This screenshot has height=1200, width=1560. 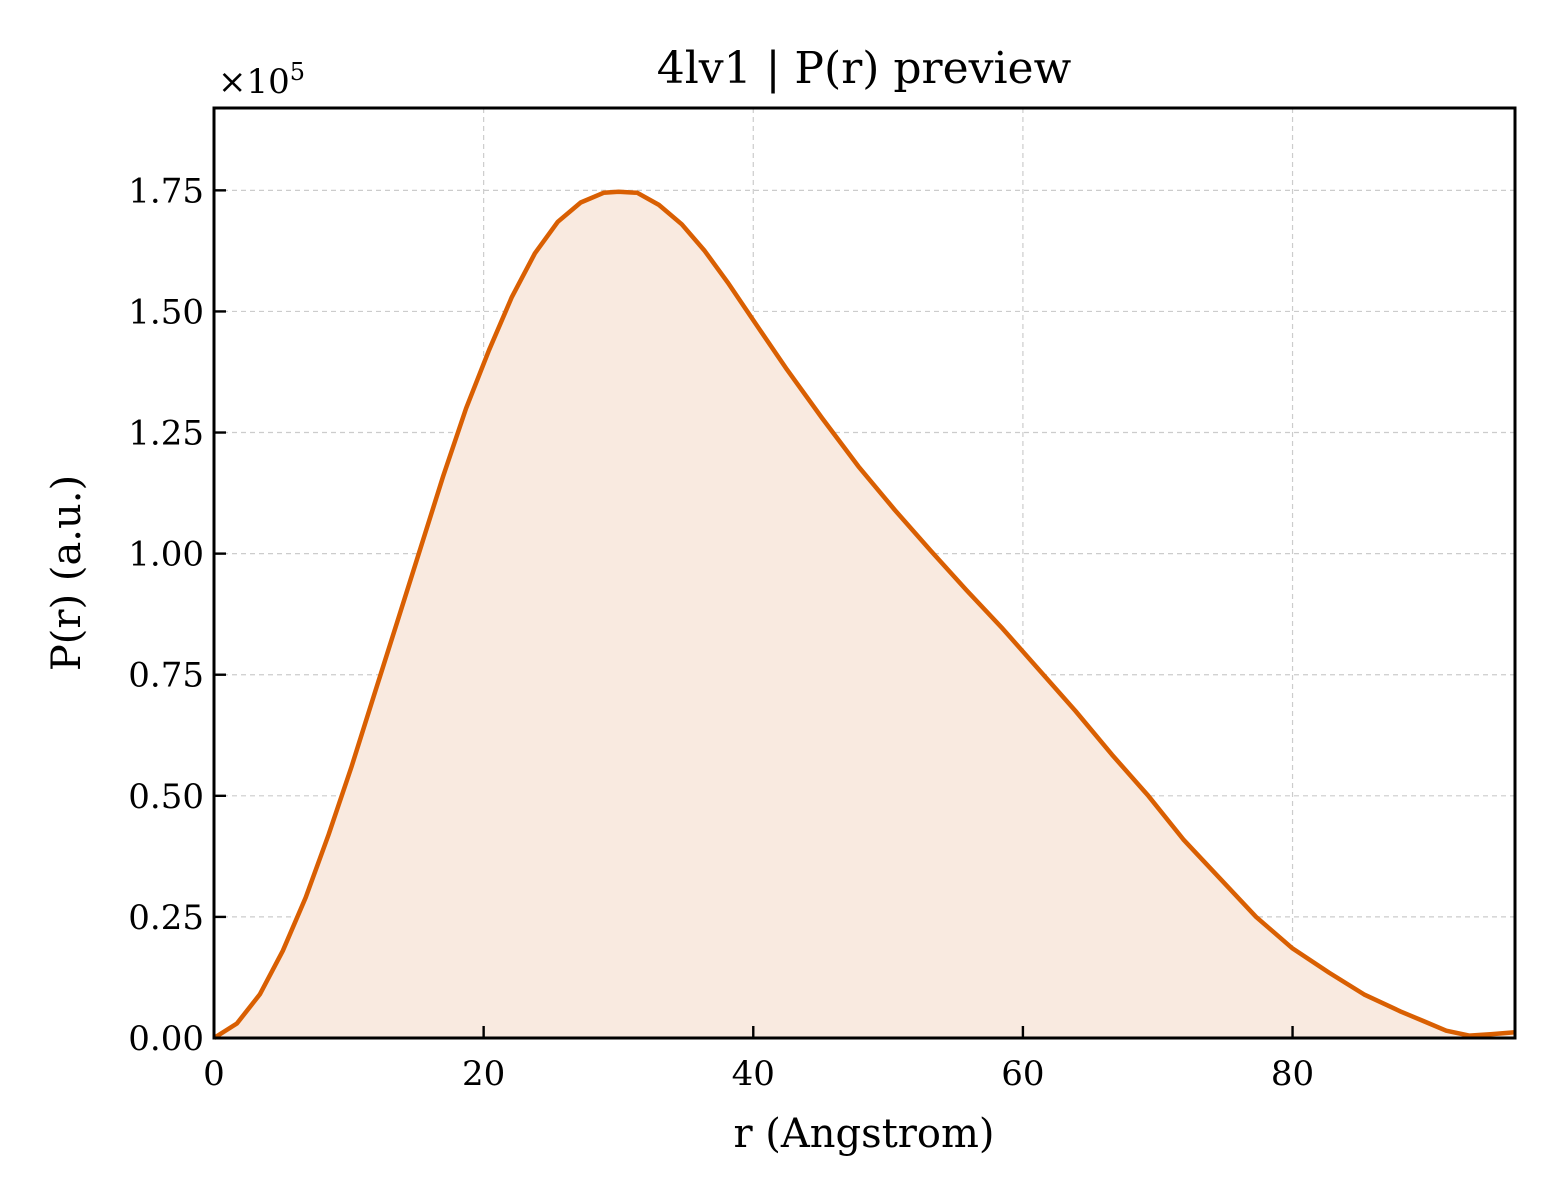 I want to click on y-tick-label: 0.00, so click(x=166, y=1039).